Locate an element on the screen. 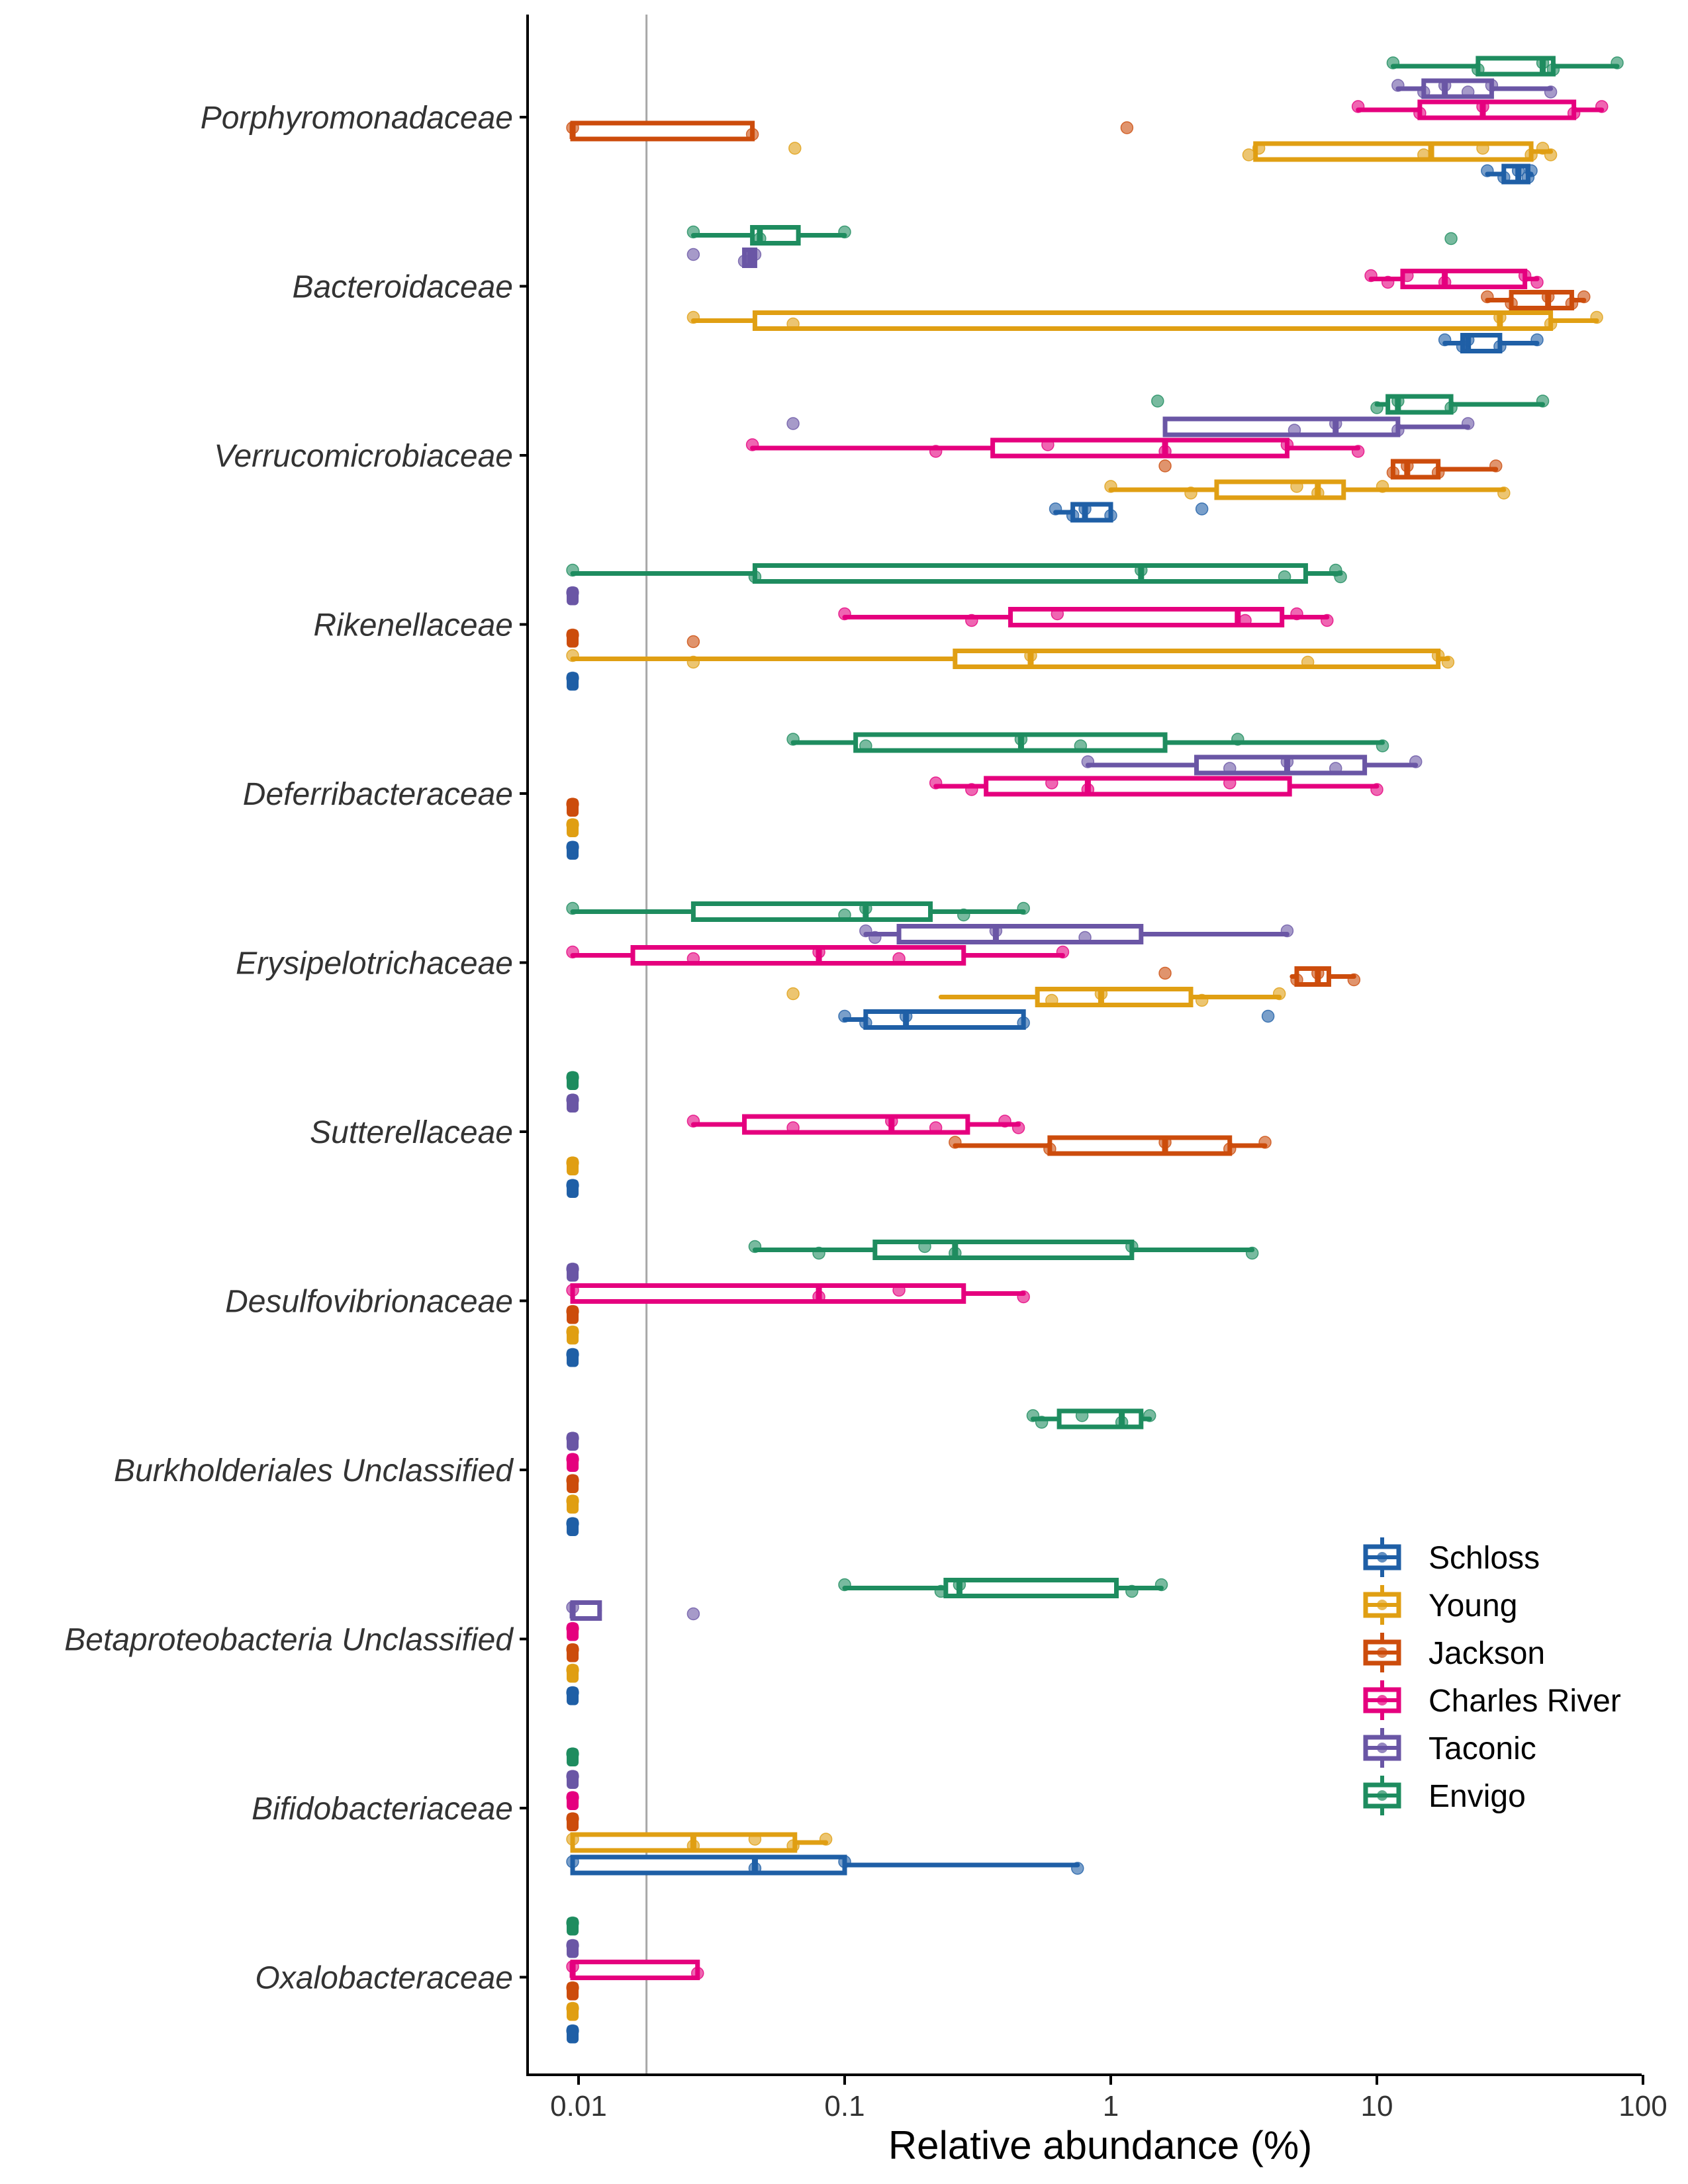 This screenshot has height=2184, width=1688. box-desulfovibrionaceae-jackson is located at coordinates (572, 1314).